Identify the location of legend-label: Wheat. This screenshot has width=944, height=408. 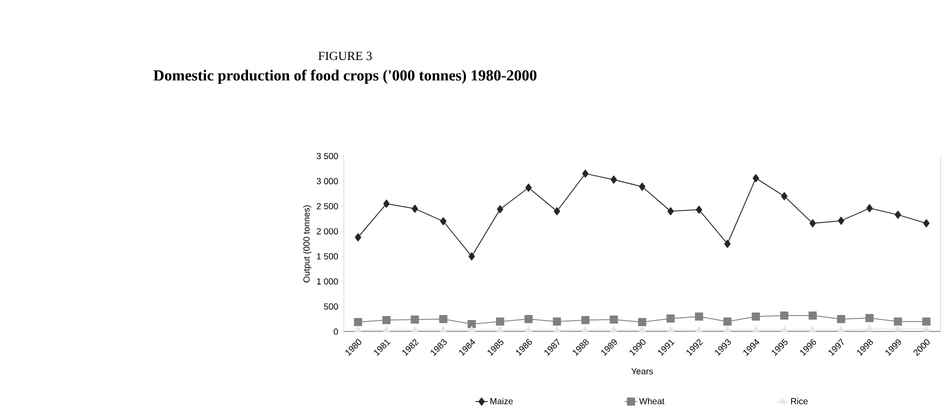
(651, 401).